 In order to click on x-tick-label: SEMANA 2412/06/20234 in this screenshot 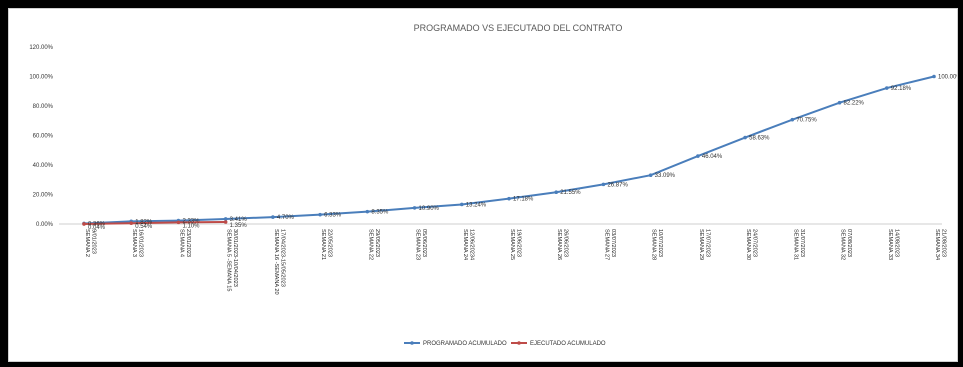, I will do `click(468, 244)`.